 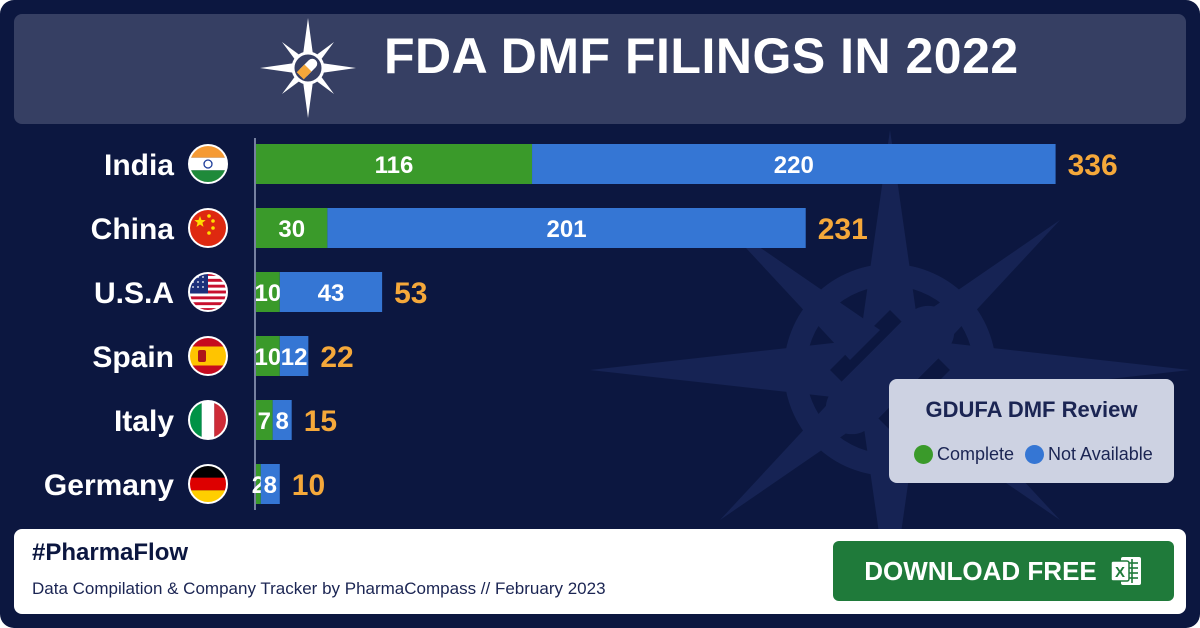 I want to click on bar-india-not-available, so click(x=794, y=164).